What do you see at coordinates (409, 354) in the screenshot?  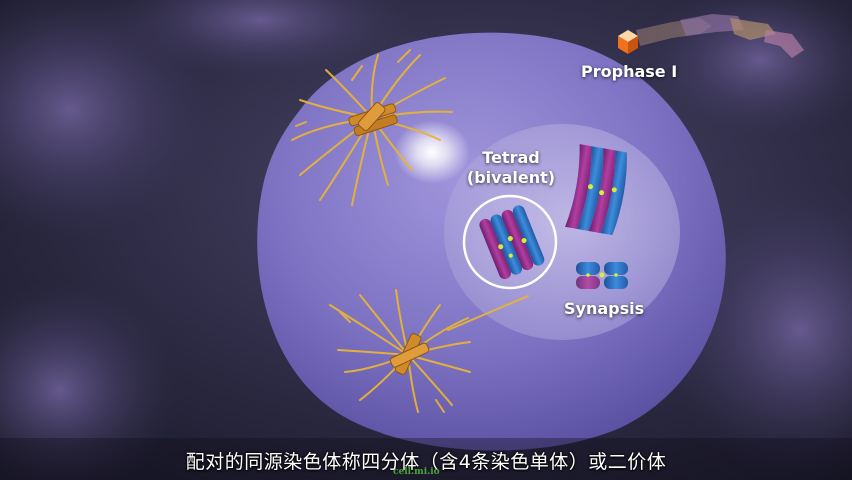 I see `lower-centrosome` at bounding box center [409, 354].